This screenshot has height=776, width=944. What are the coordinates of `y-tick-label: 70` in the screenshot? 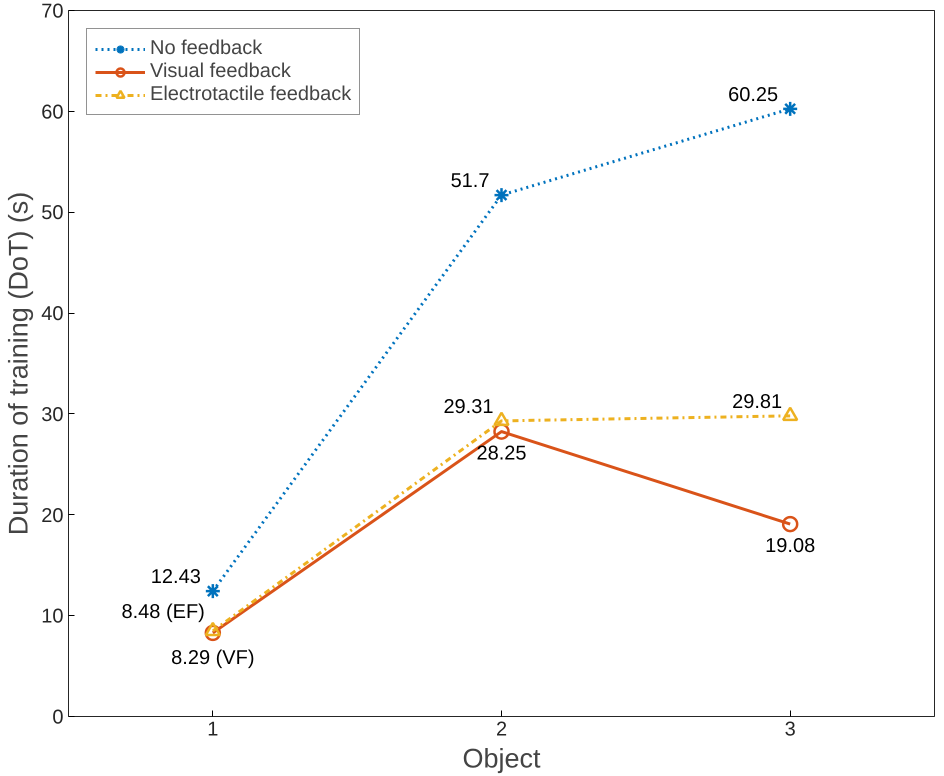 It's located at (52, 11).